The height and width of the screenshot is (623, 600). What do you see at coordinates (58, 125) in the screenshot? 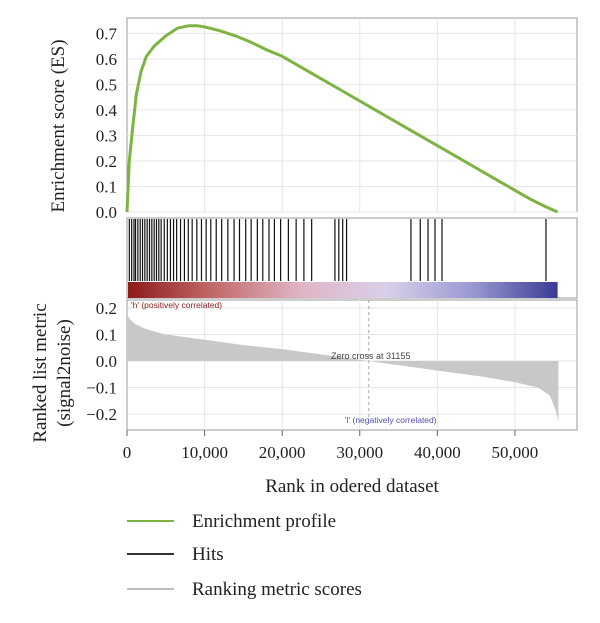
I see `es-y-axis-label: Enrichment score (ES)` at bounding box center [58, 125].